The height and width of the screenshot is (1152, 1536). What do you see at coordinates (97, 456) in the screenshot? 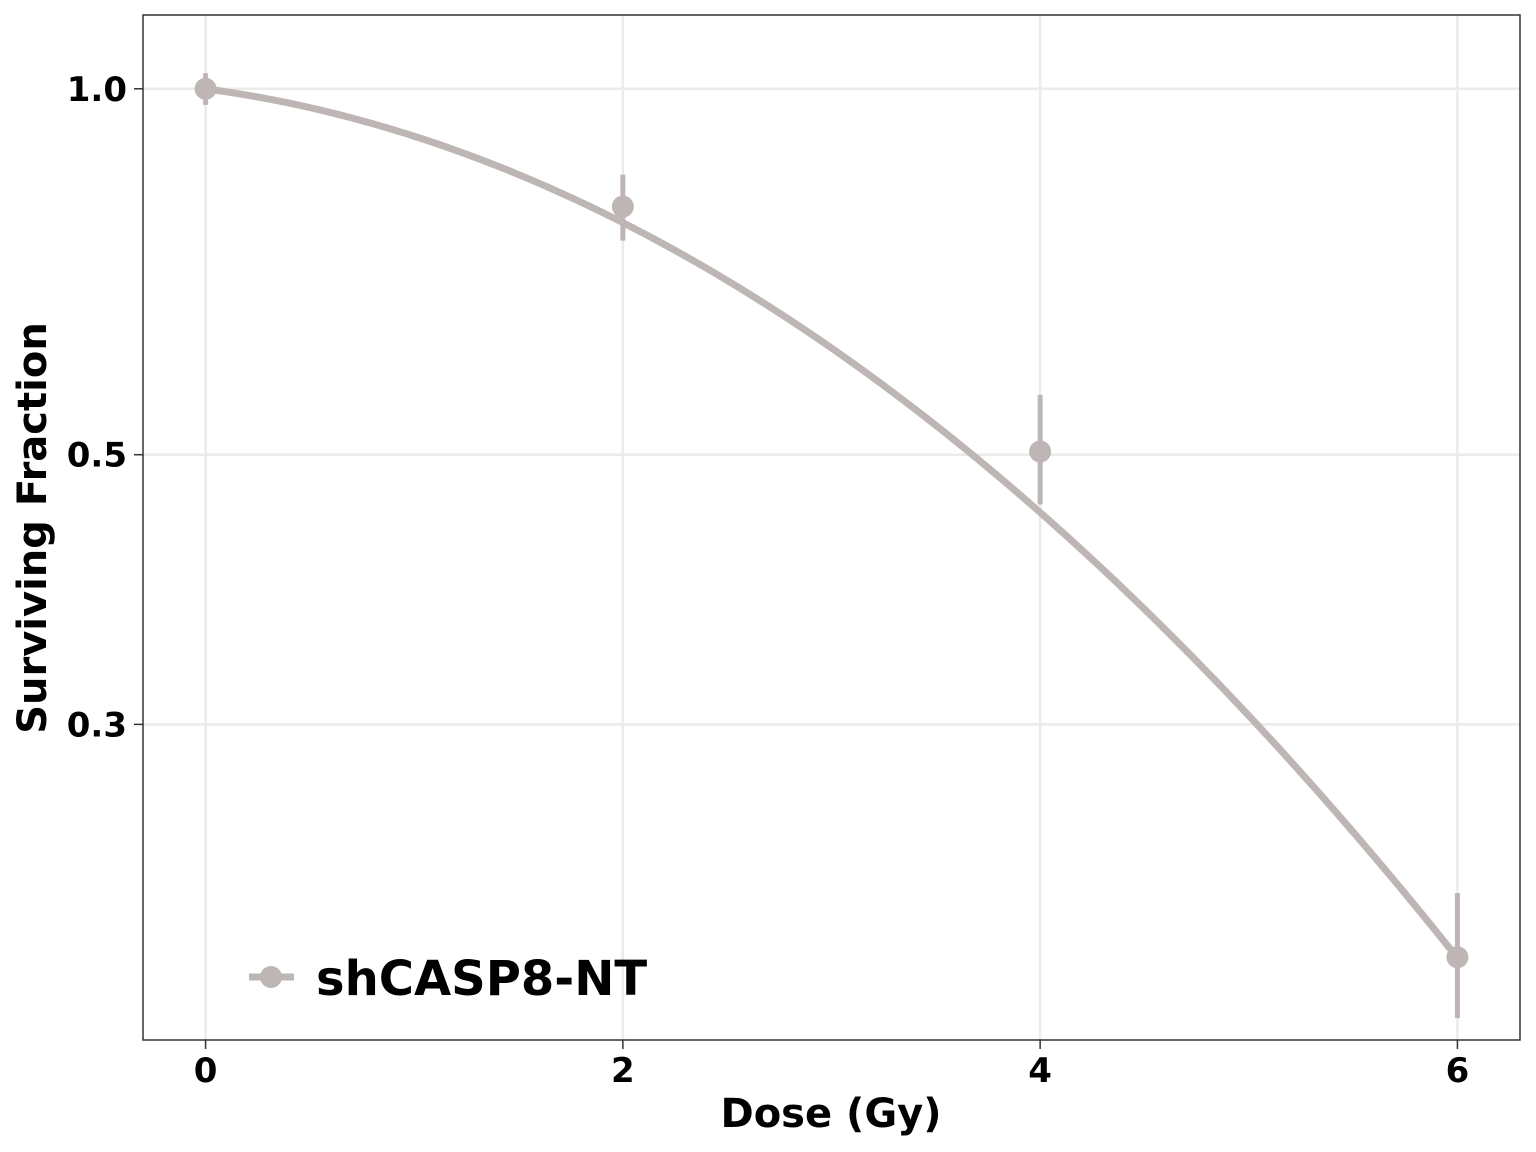
I see `y-tick-label-1: 0.5` at bounding box center [97, 456].